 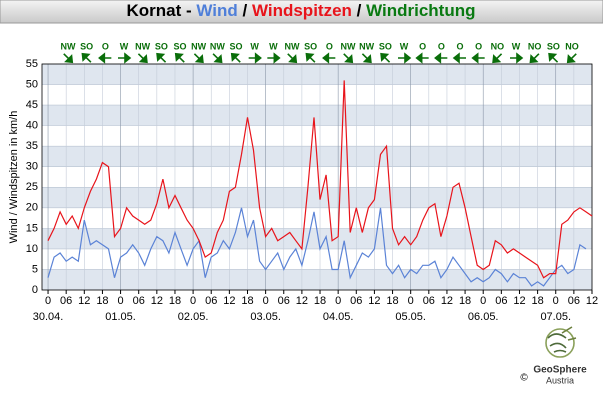 What do you see at coordinates (560, 380) in the screenshot?
I see `logo-sub: Austria` at bounding box center [560, 380].